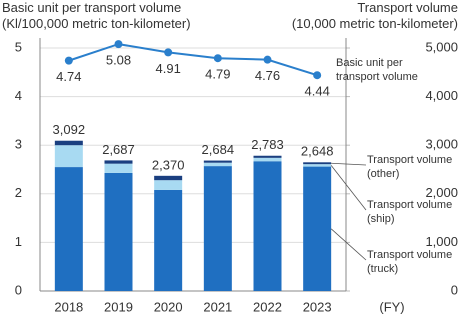  What do you see at coordinates (18, 192) in the screenshot?
I see `y-tick-label: 2` at bounding box center [18, 192].